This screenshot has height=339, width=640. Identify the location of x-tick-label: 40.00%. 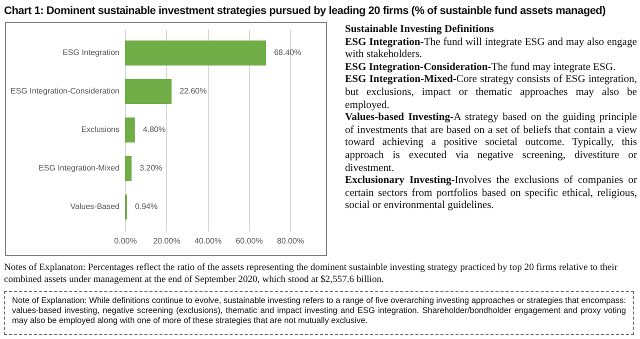
(208, 241).